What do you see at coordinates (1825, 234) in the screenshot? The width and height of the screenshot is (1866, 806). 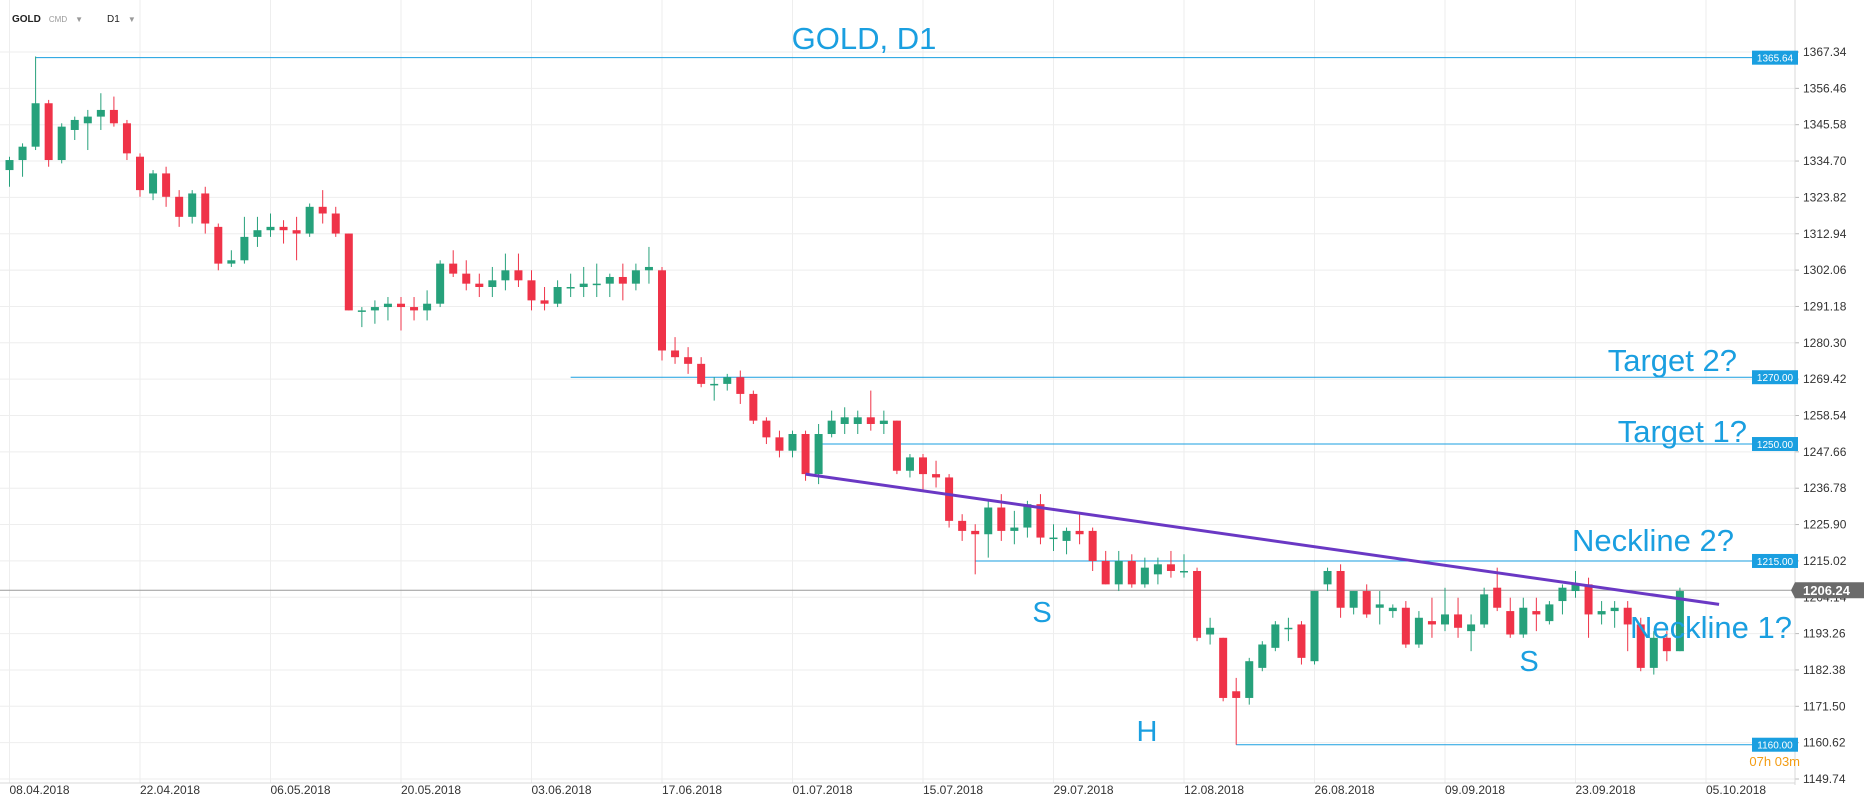 I see `y-tick-label: 1312.94` at bounding box center [1825, 234].